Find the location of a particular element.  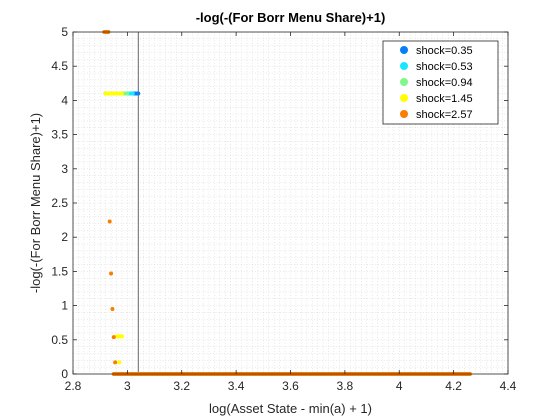

x-tick-label: 3 is located at coordinates (127, 386).